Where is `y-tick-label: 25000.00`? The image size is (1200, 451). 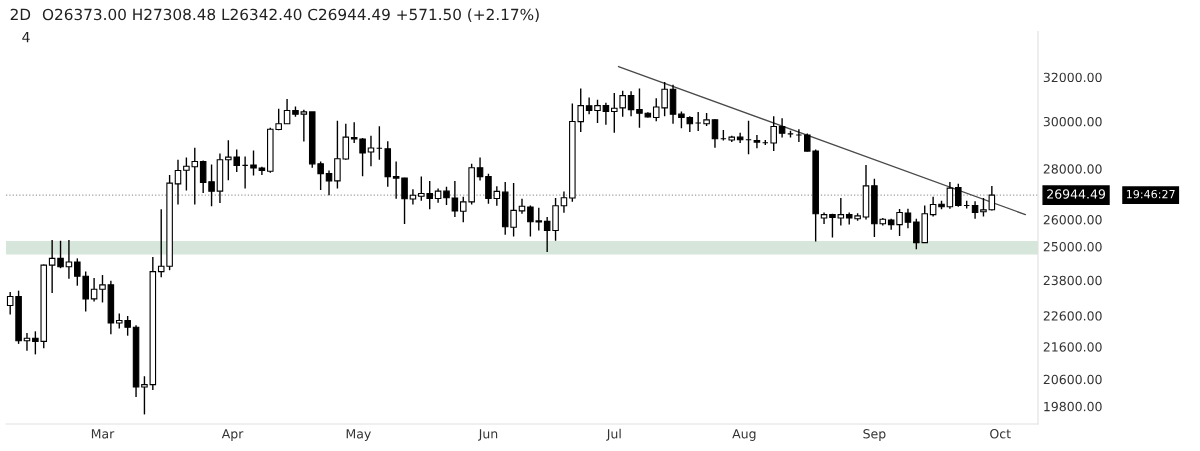
y-tick-label: 25000.00 is located at coordinates (1072, 246).